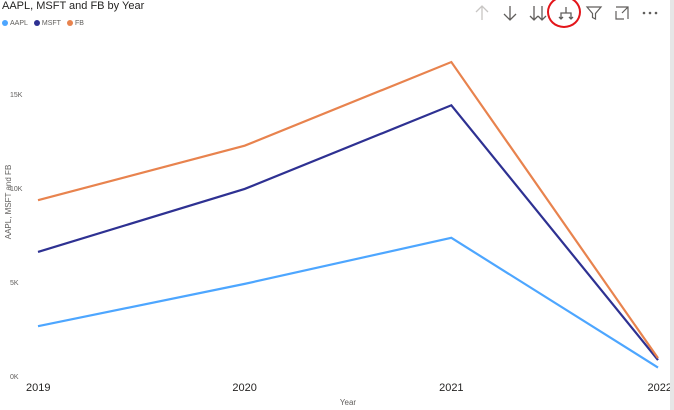 This screenshot has width=674, height=410. Describe the element at coordinates (510, 13) in the screenshot. I see `drill-down-icon` at that location.